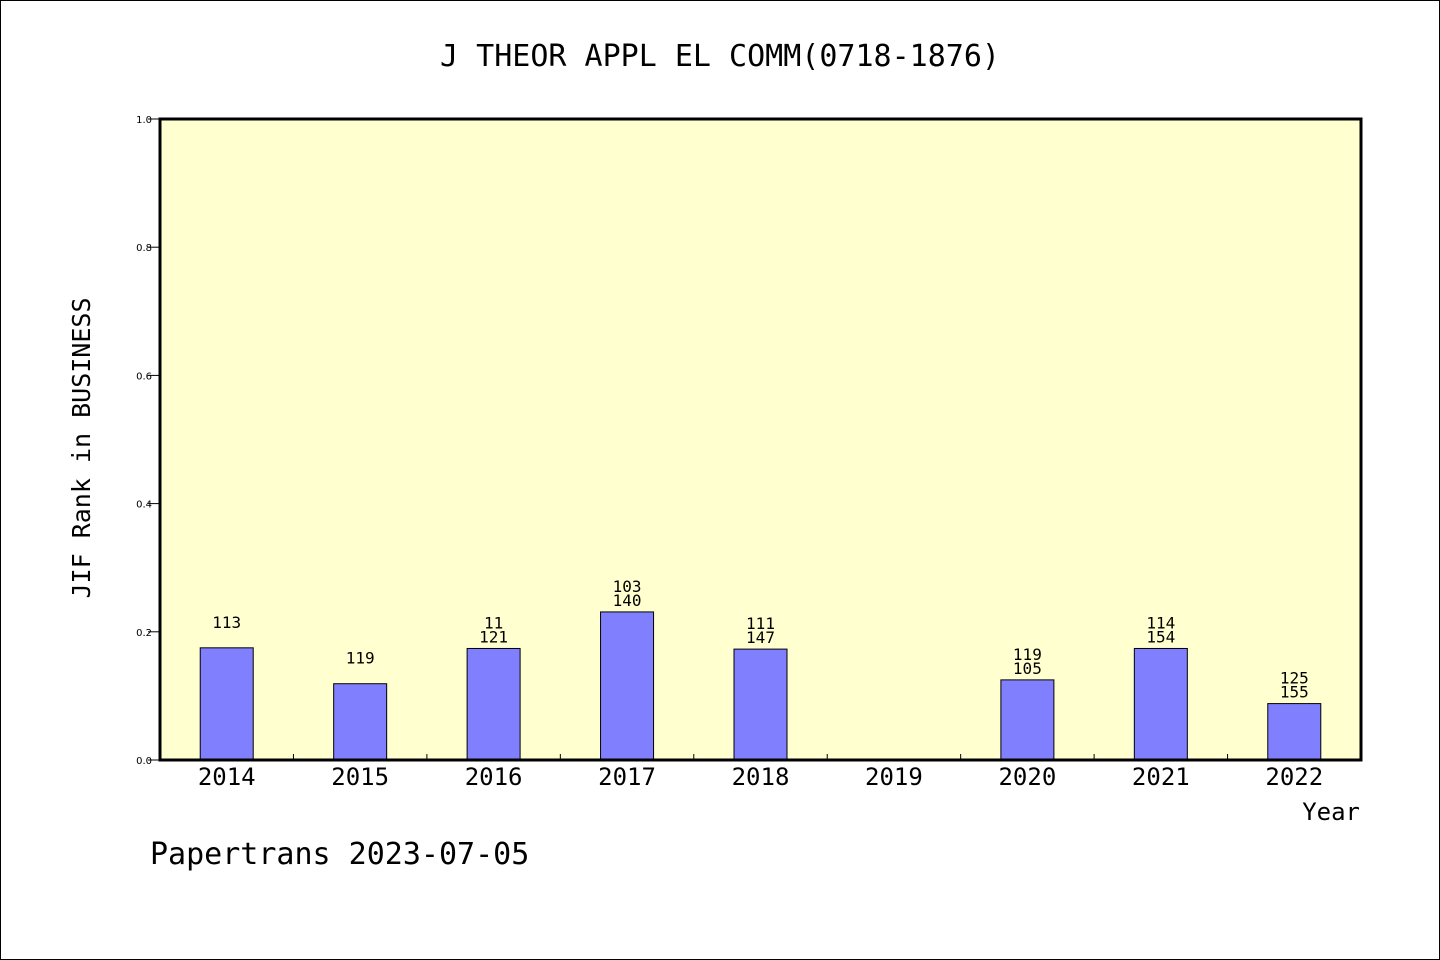 The image size is (1440, 960). Describe the element at coordinates (339, 854) in the screenshot. I see `footer-text: Papertrans 2023-07-05` at that location.